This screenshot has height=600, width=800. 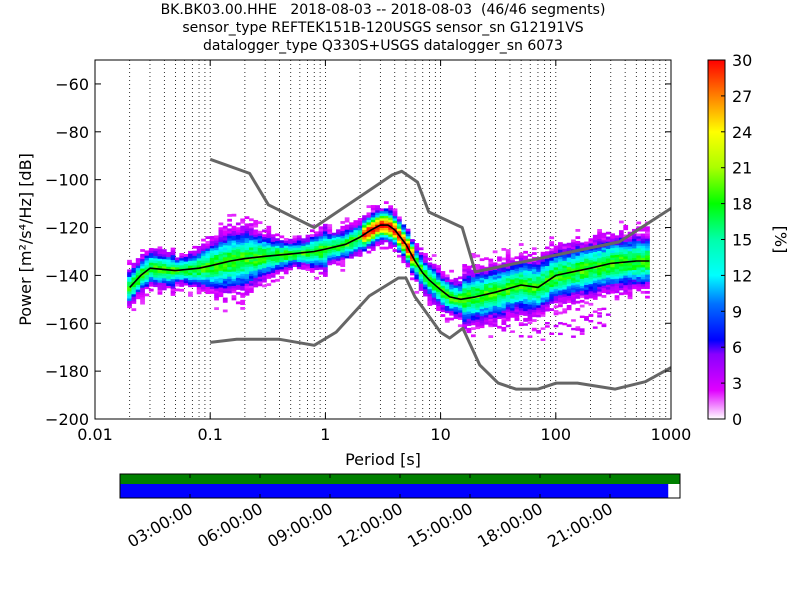 I want to click on colorbar-tick-label: 3, so click(x=737, y=383).